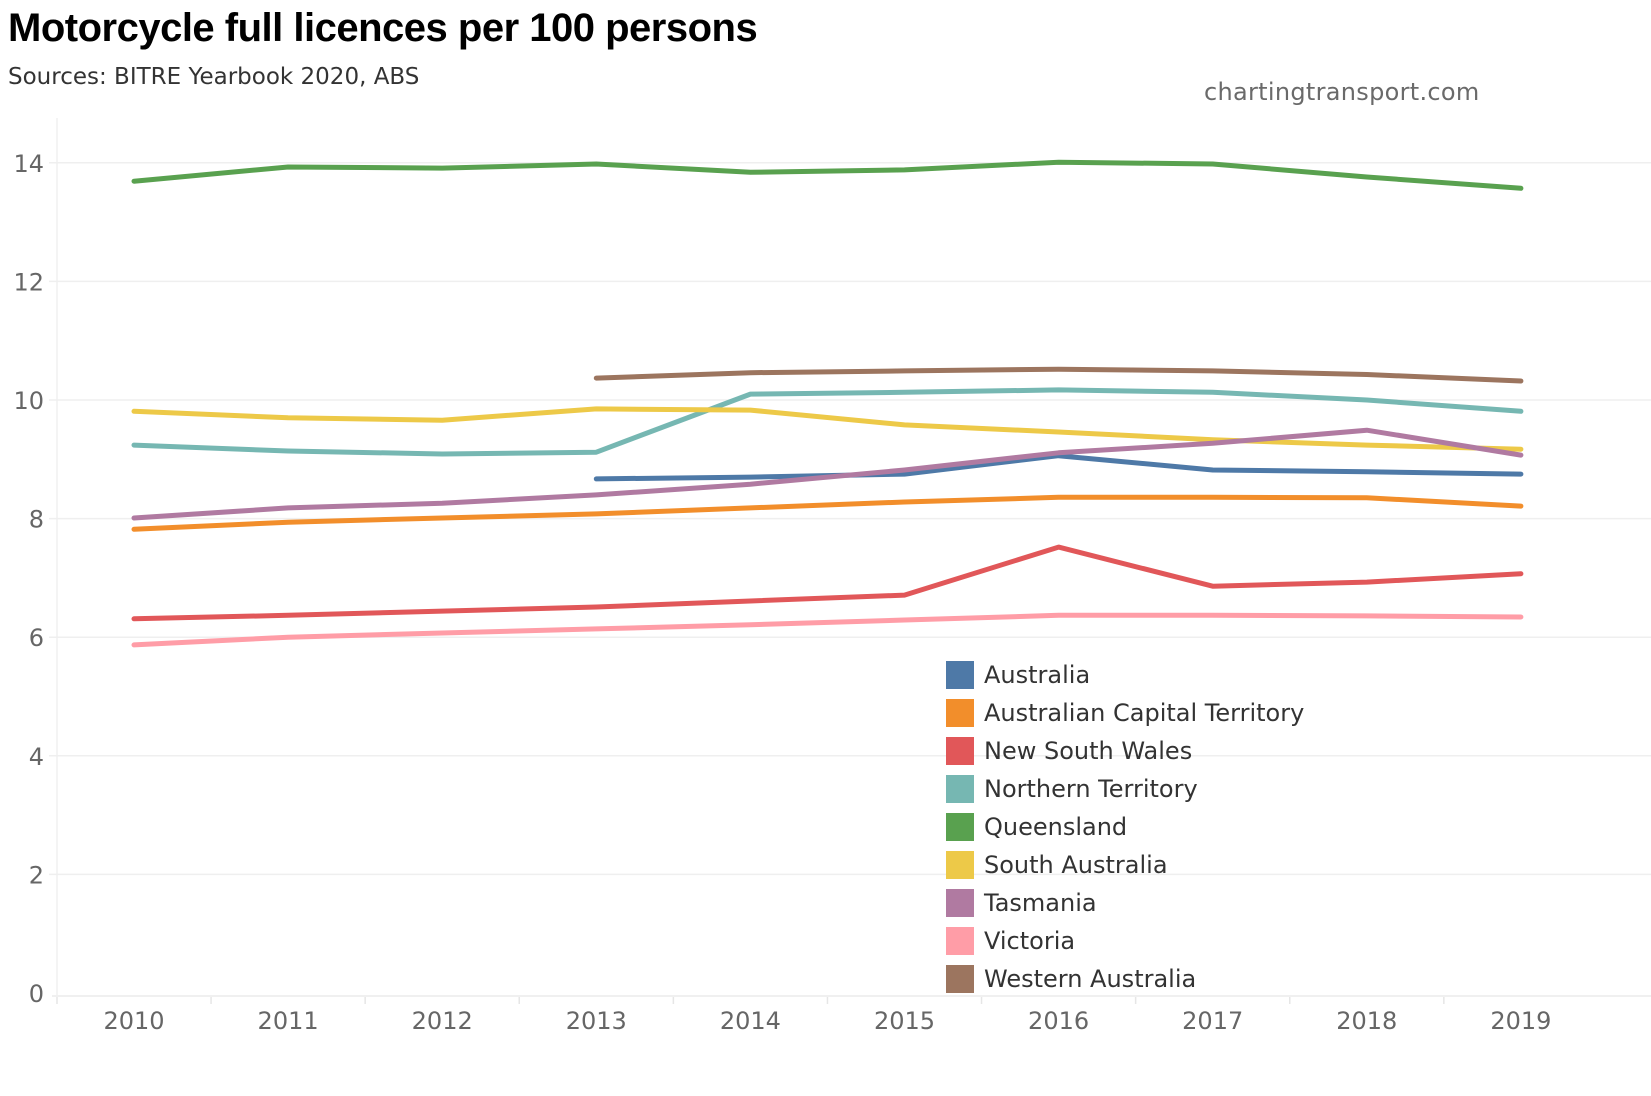  I want to click on x-tick-label: 2015, so click(904, 1021).